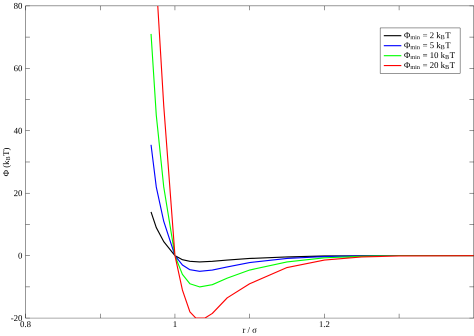  I want to click on y-tick-label: 60, so click(18, 68).